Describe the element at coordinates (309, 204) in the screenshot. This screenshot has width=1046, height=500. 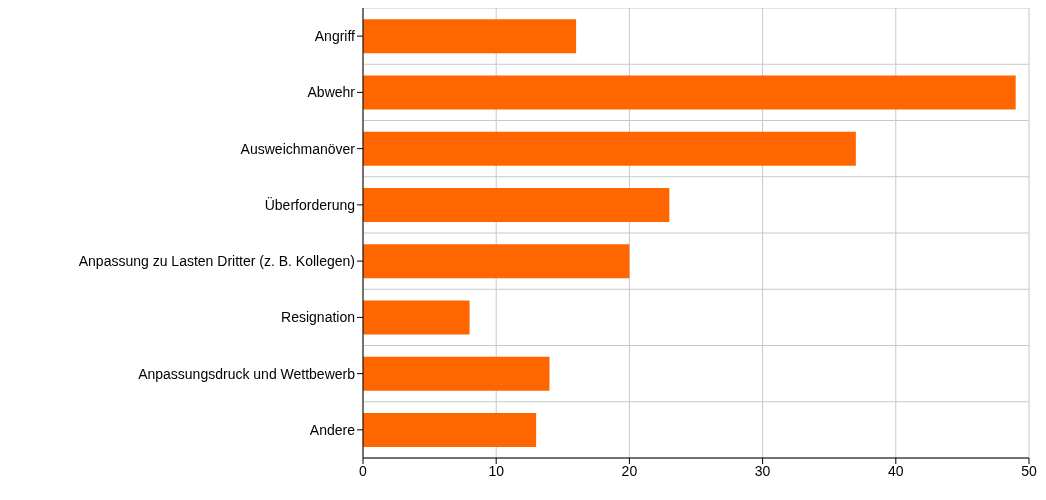
I see `y-tick-label: Überforderung` at that location.